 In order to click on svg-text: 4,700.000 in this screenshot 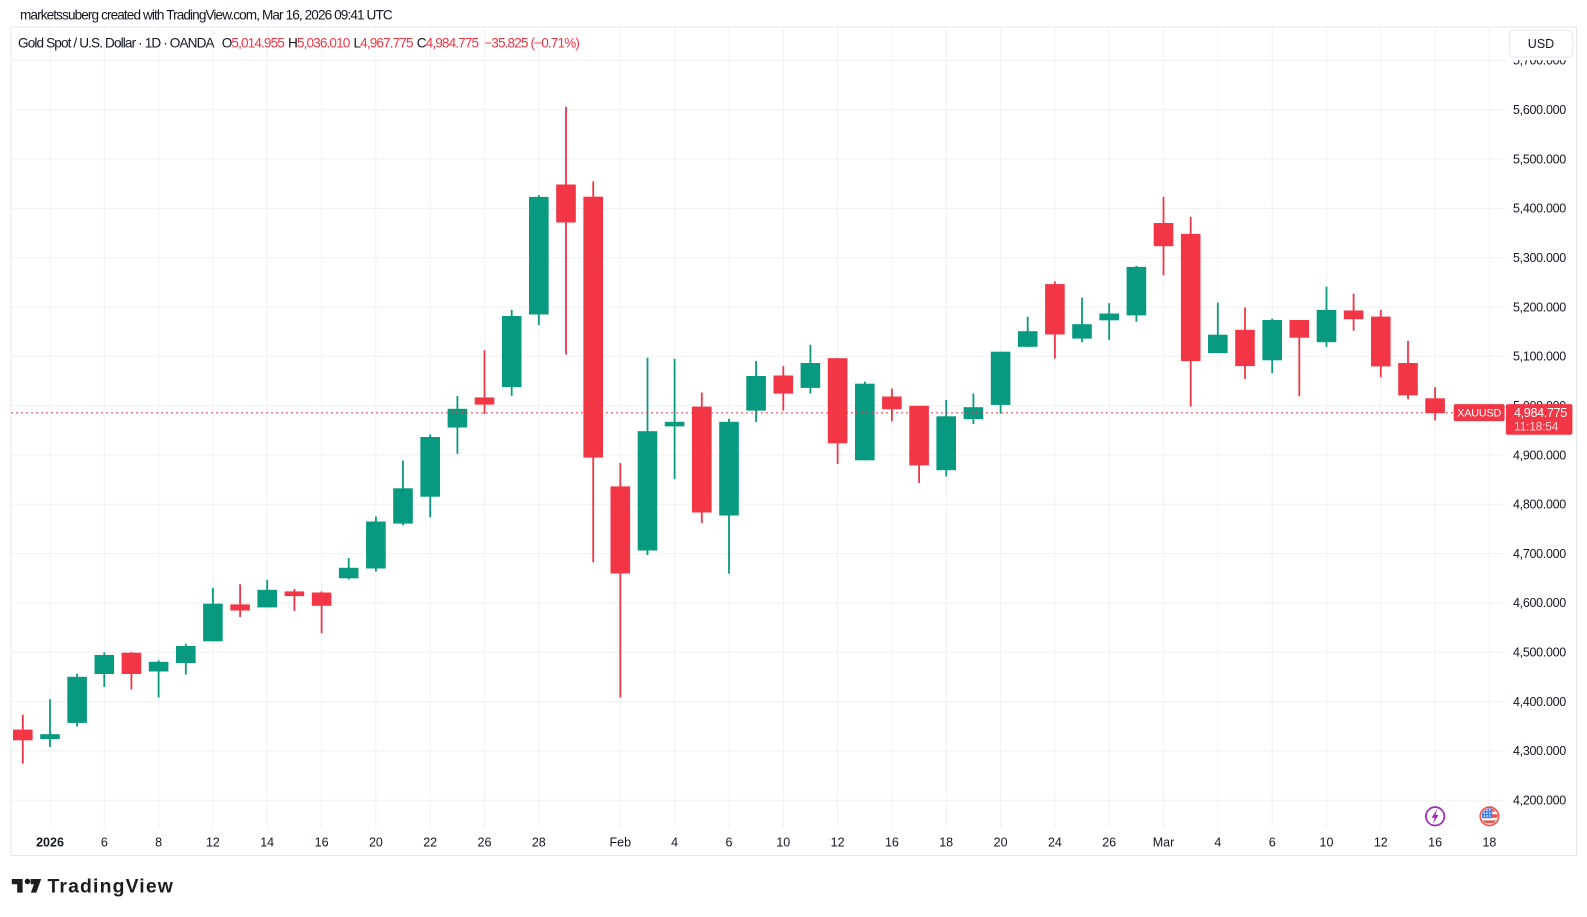, I will do `click(1539, 554)`.